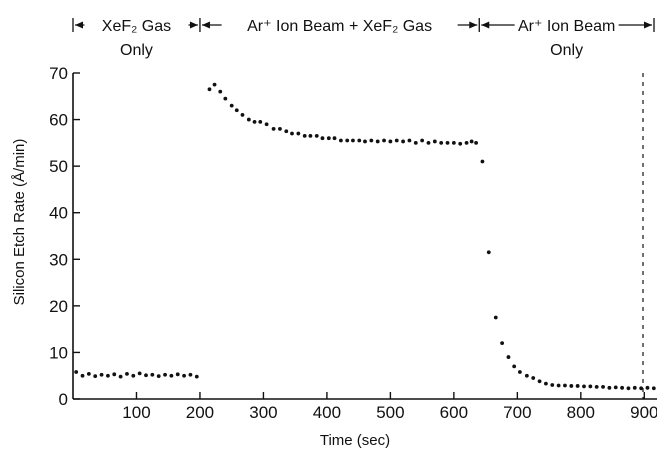 The width and height of the screenshot is (657, 455). I want to click on phase-label: Ar⁺ Ion Beam + XeF₂ Gas, so click(339, 26).